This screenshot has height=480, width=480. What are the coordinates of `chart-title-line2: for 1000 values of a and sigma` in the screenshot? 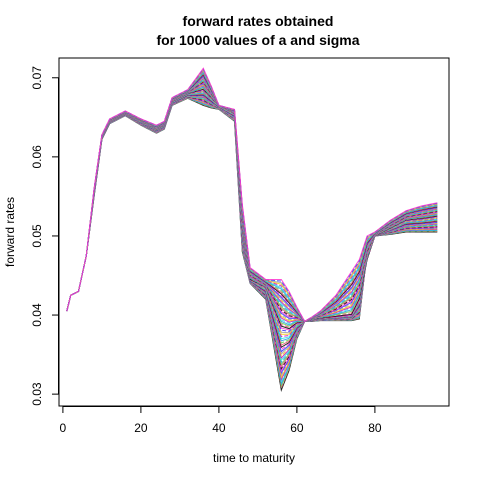 It's located at (257, 40).